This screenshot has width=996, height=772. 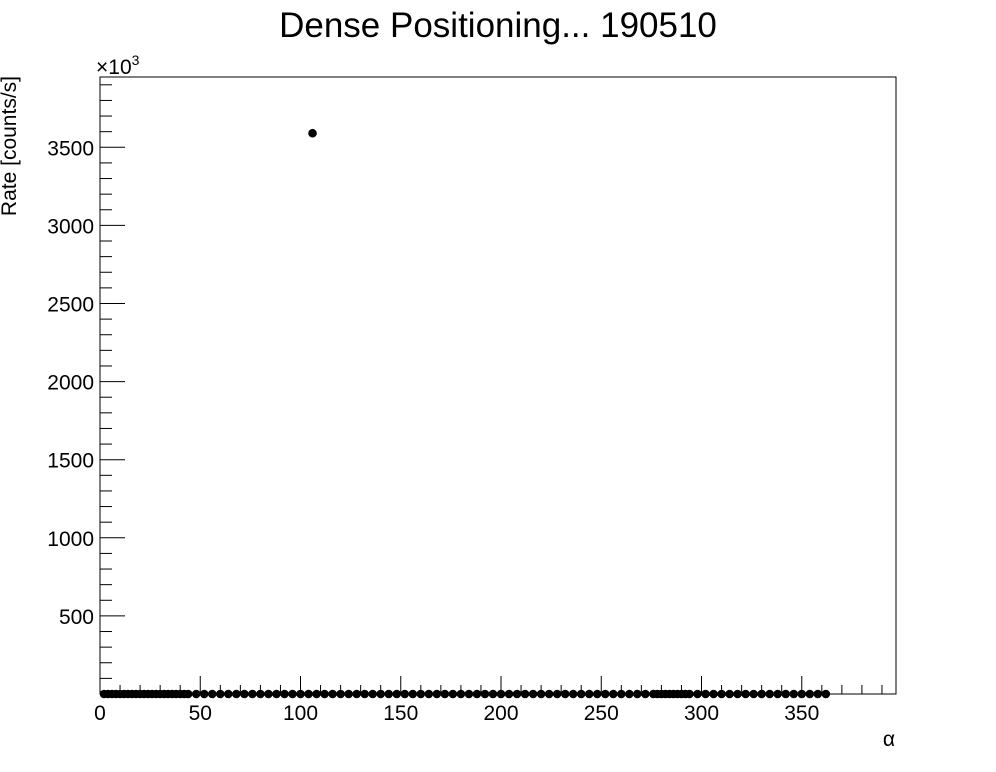 I want to click on x-tick-label: 150, so click(x=400, y=713).